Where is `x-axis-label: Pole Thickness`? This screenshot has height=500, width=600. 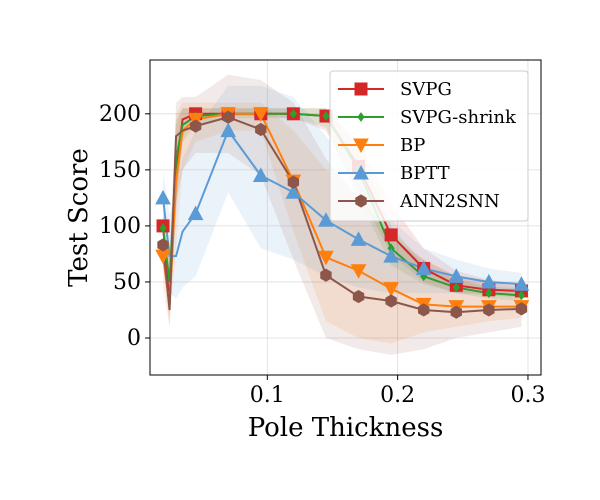
x-axis-label: Pole Thickness is located at coordinates (346, 428).